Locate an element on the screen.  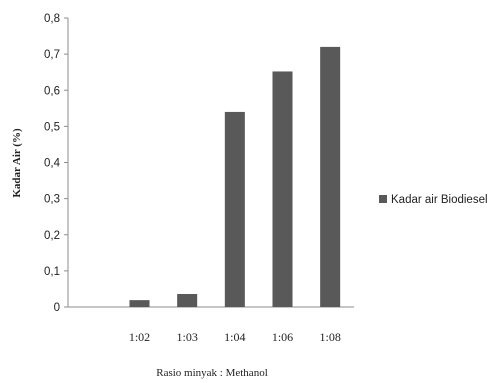
y-tick-label: 0,5 is located at coordinates (52, 127).